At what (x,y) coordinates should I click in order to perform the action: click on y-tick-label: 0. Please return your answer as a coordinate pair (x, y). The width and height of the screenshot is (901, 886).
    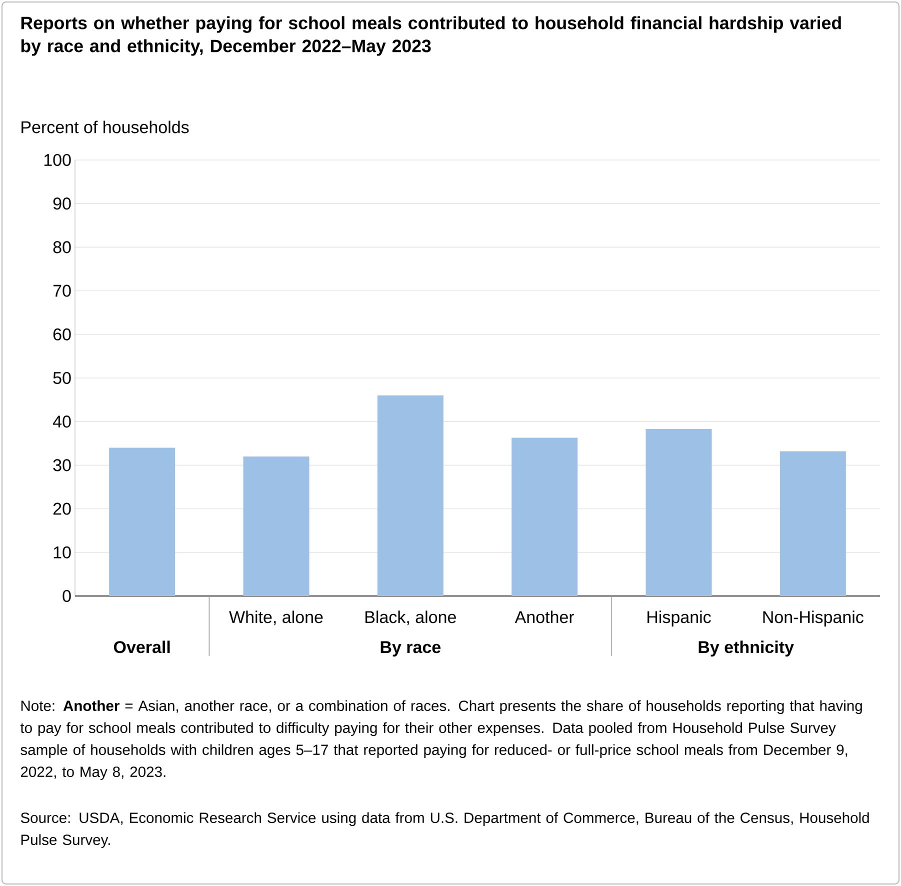
    Looking at the image, I should click on (66, 596).